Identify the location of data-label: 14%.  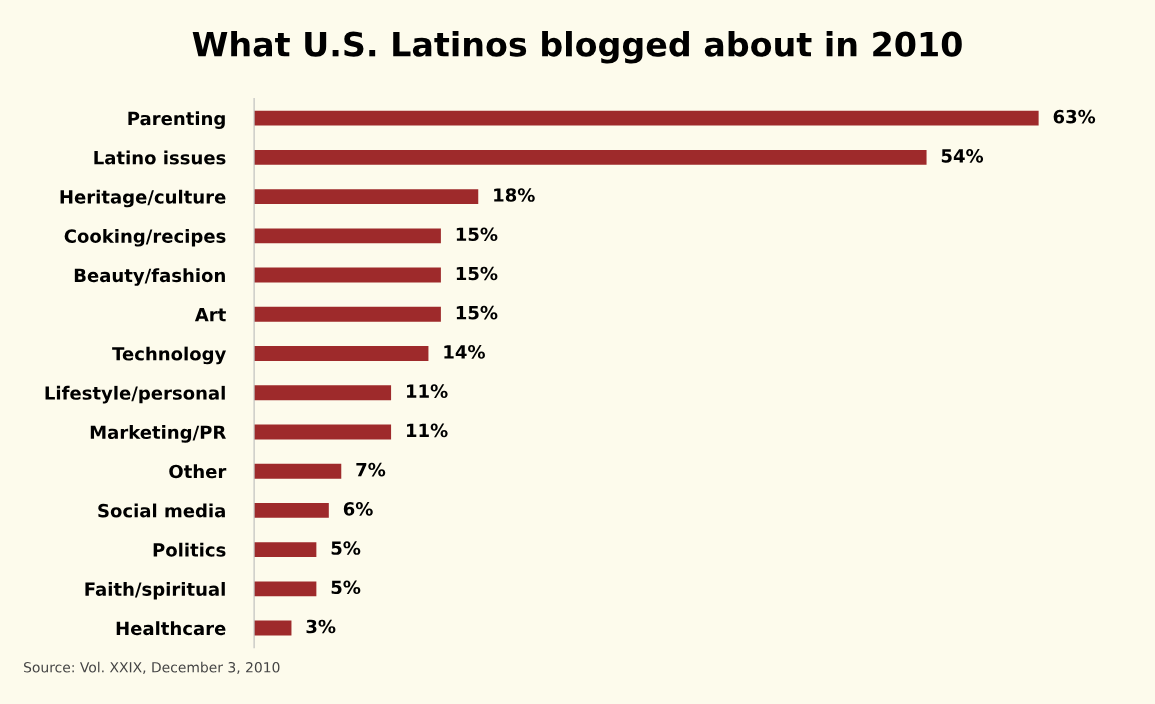
(464, 352).